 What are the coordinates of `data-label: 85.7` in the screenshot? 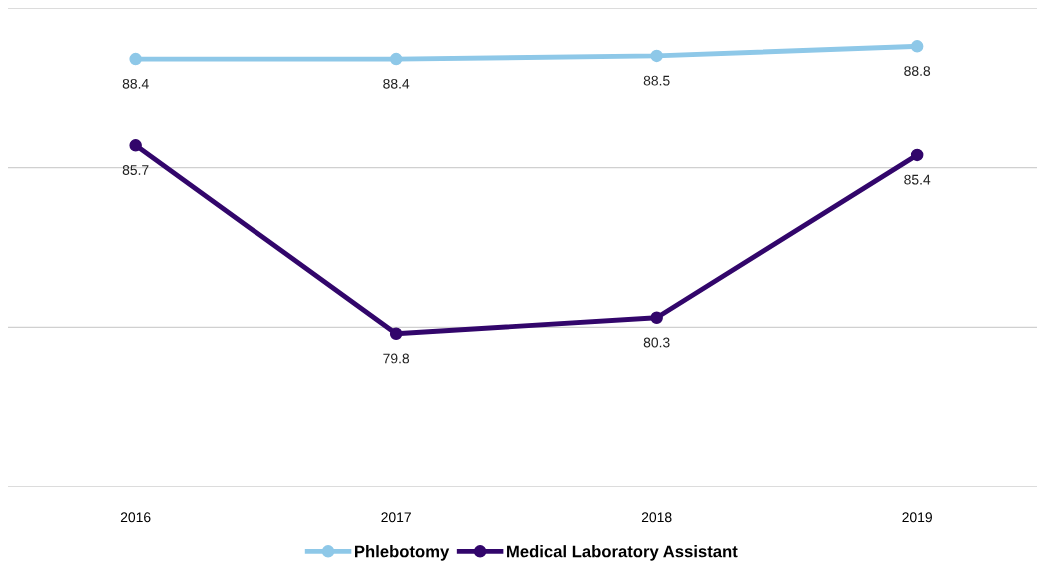 It's located at (135, 170).